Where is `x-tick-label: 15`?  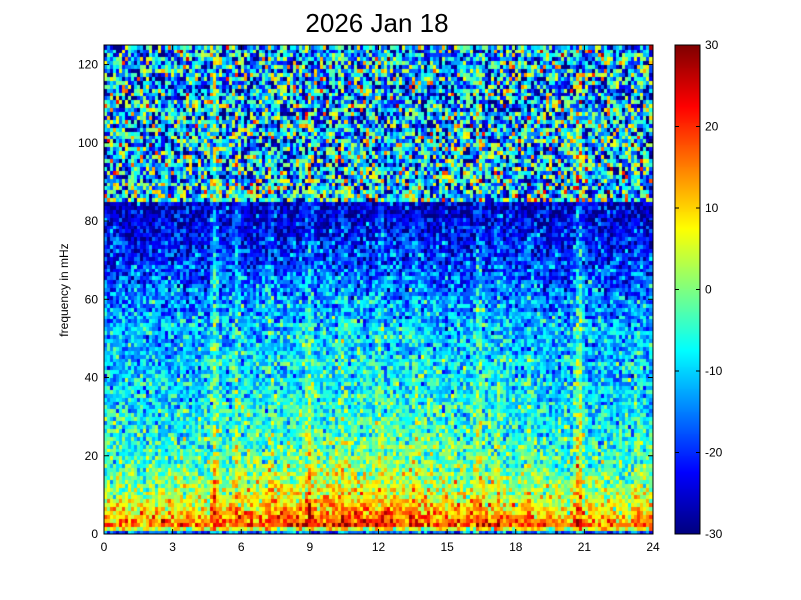
x-tick-label: 15 is located at coordinates (447, 547).